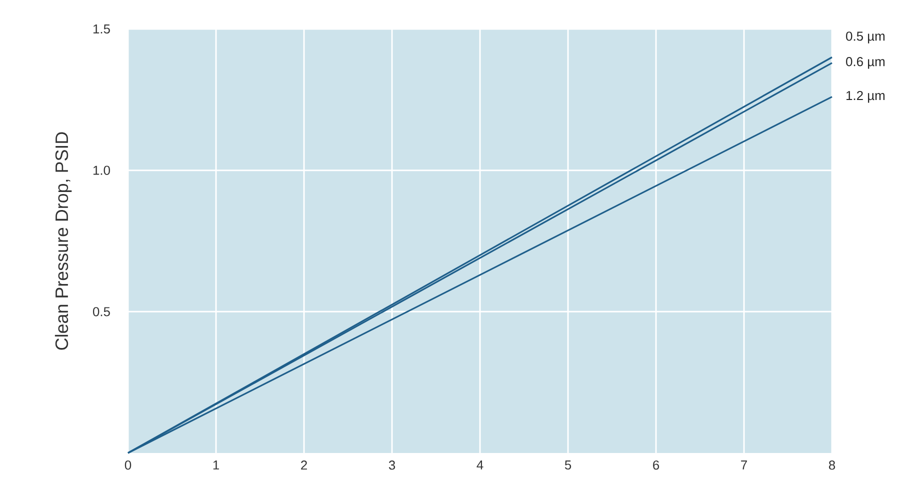  I want to click on x-tick-label: 1, so click(216, 465).